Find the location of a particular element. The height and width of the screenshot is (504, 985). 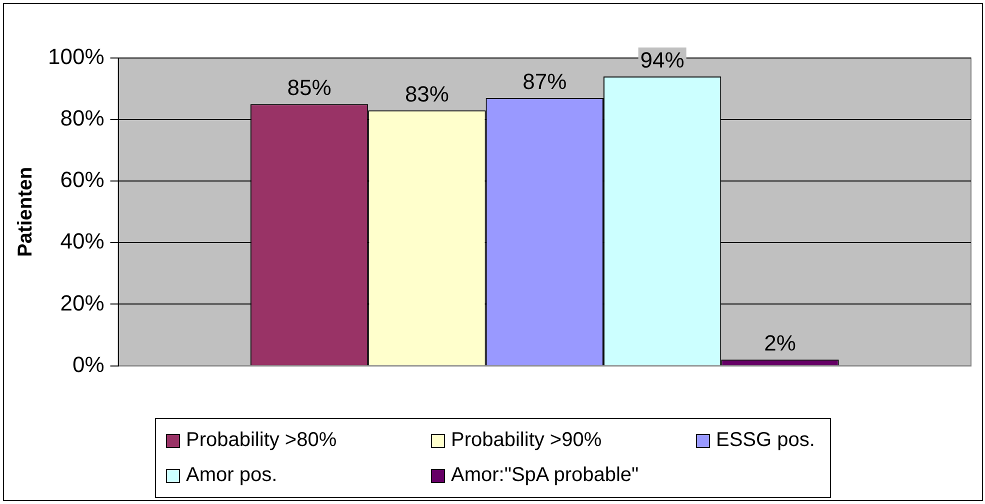

legend-label: ESSG pos. is located at coordinates (765, 440).